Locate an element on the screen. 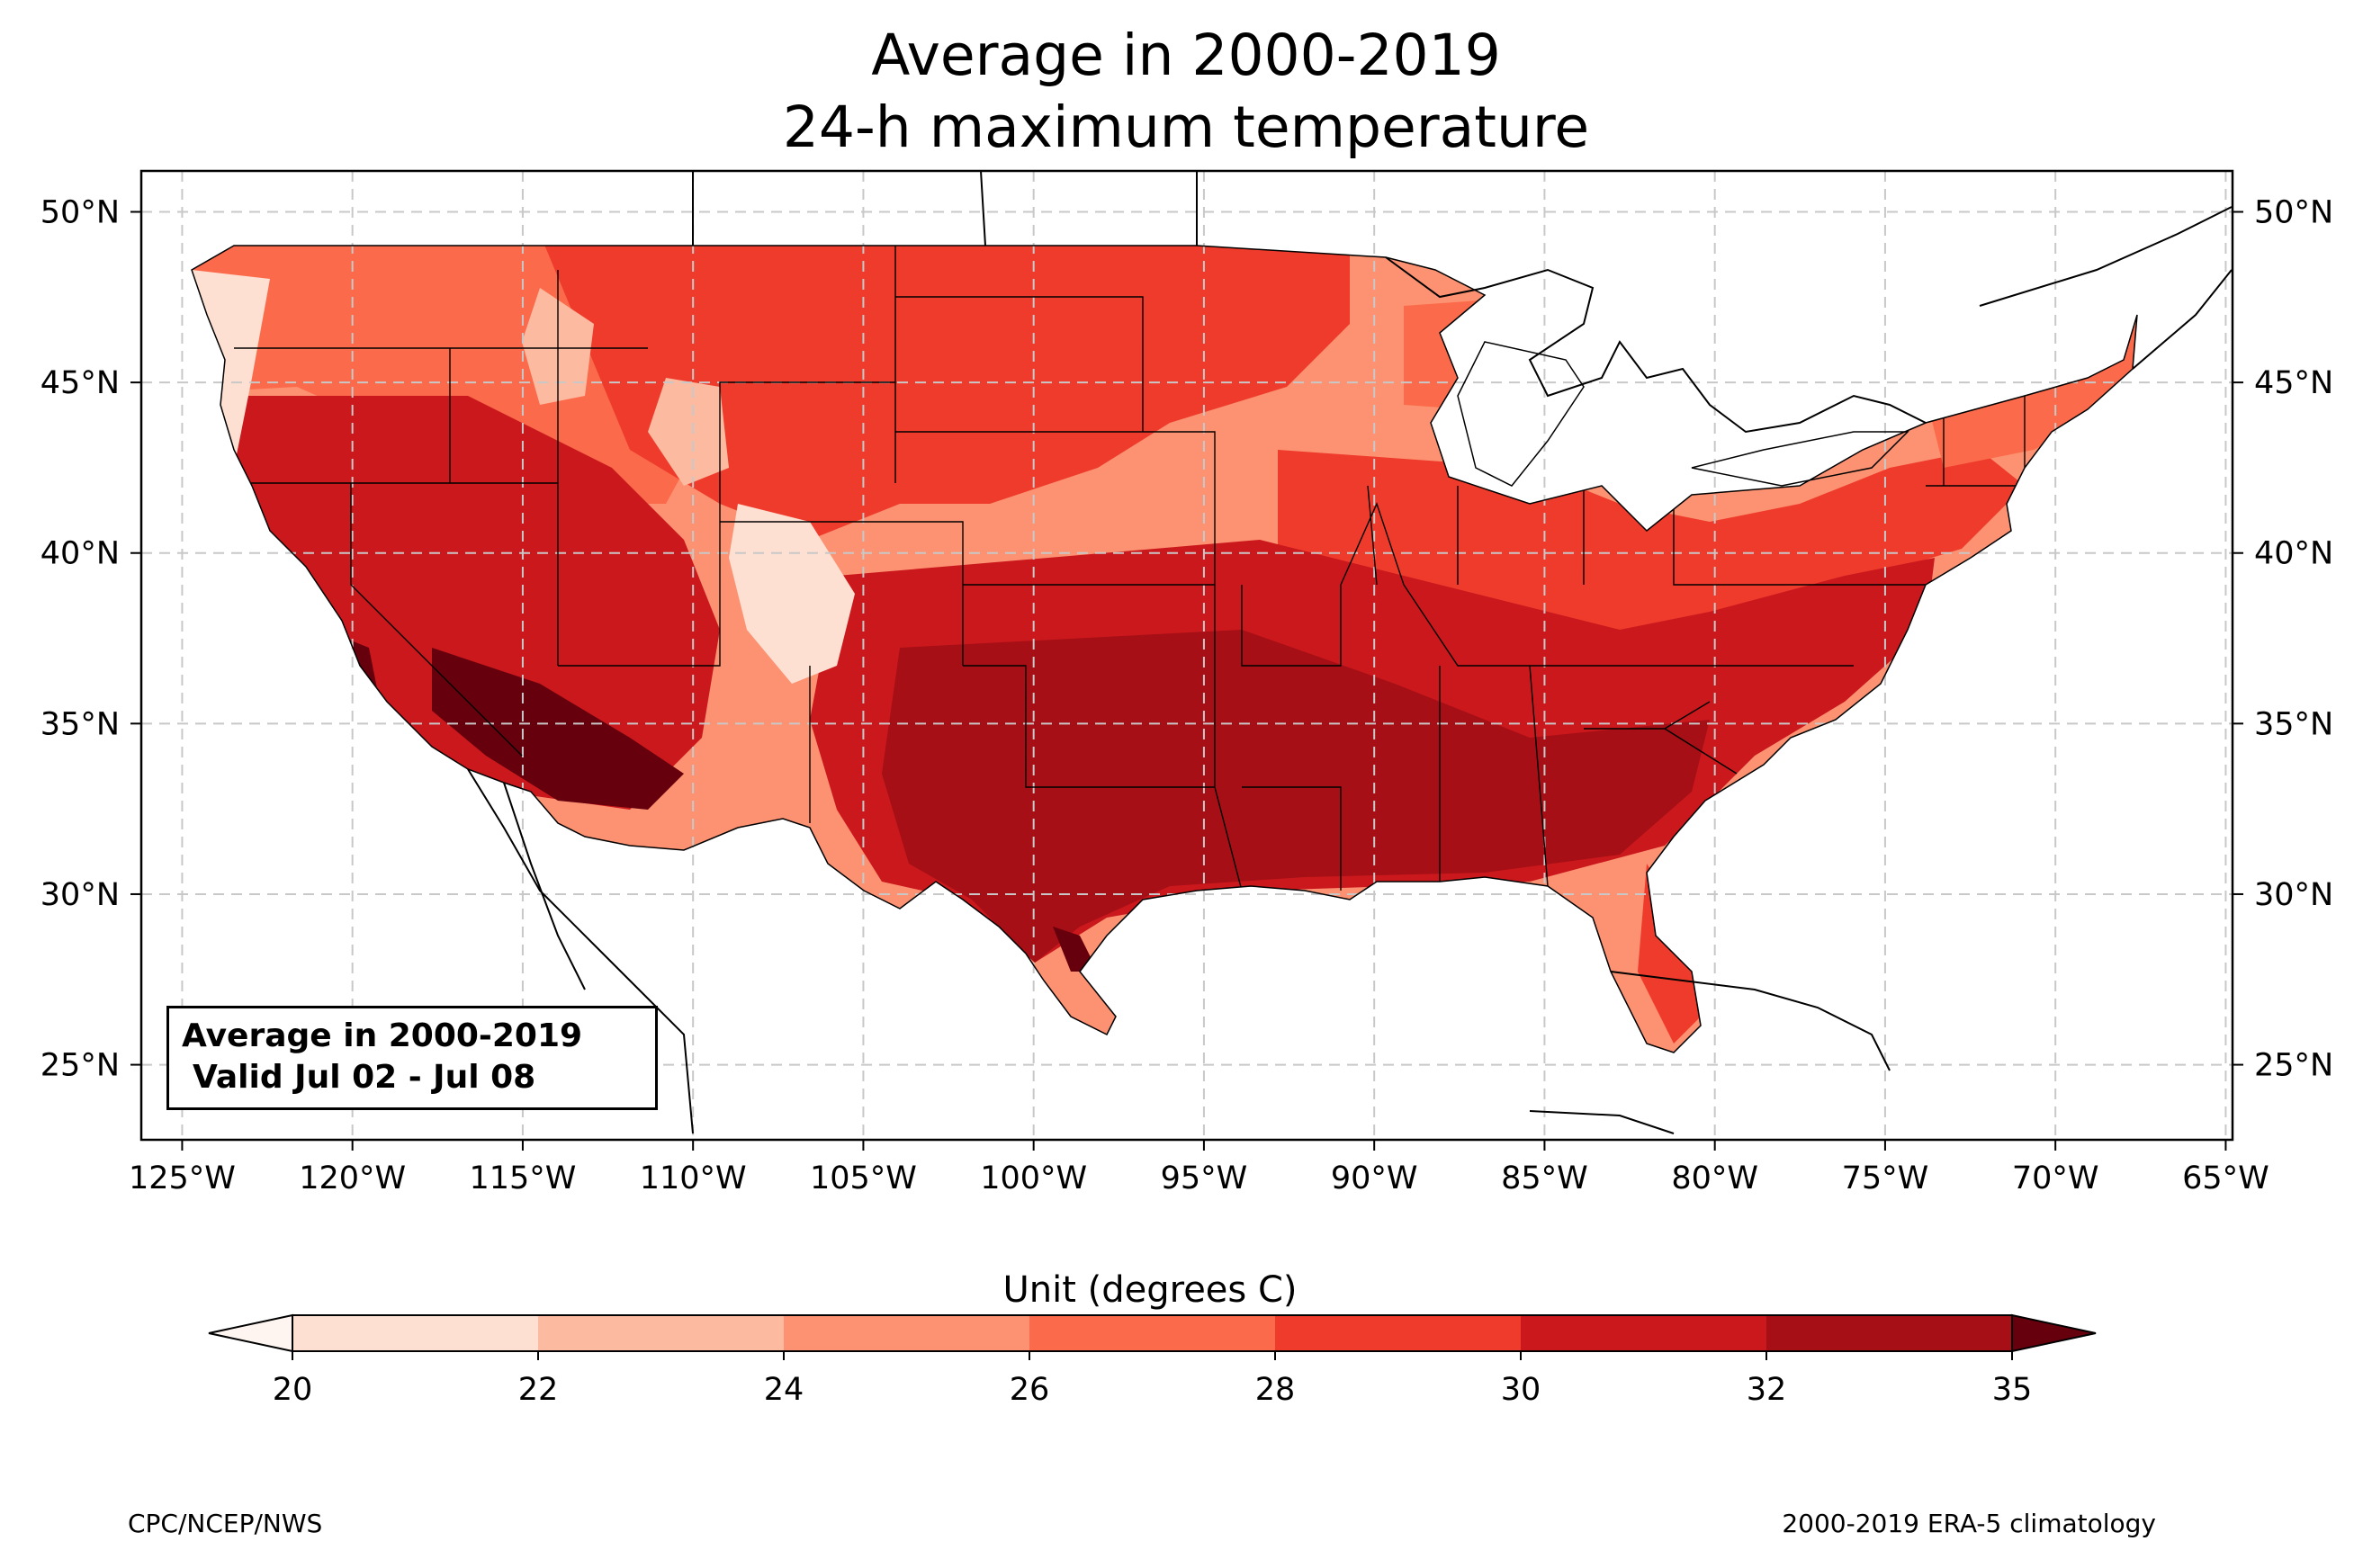  longitude-label: 125°W is located at coordinates (183, 1178).